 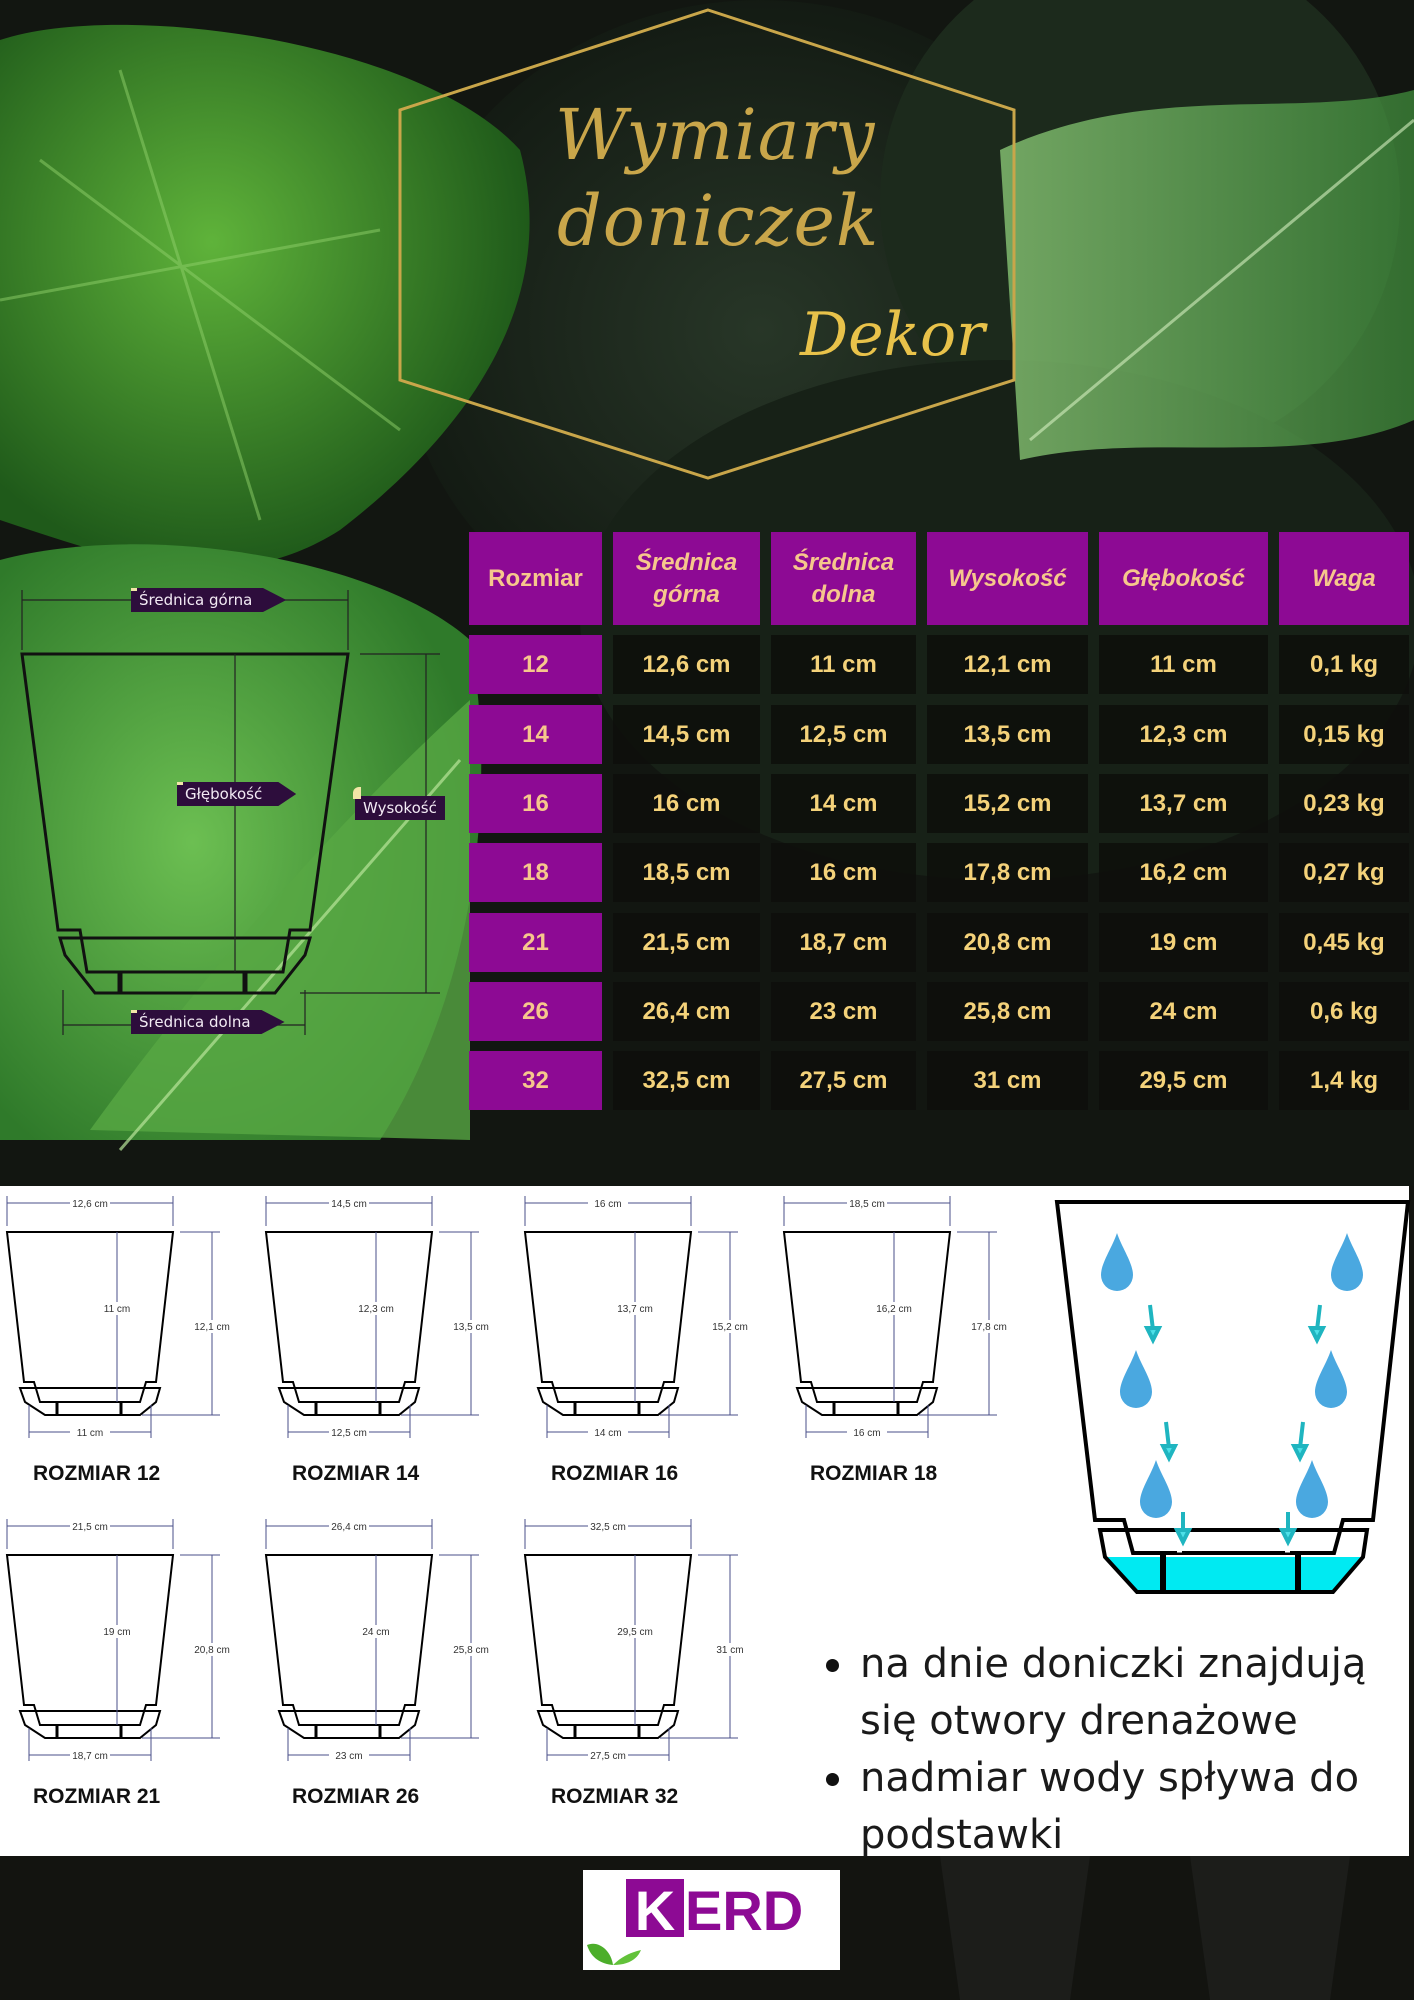 What do you see at coordinates (1344, 664) in the screenshot?
I see `table-cell-weight: 0,1 kg` at bounding box center [1344, 664].